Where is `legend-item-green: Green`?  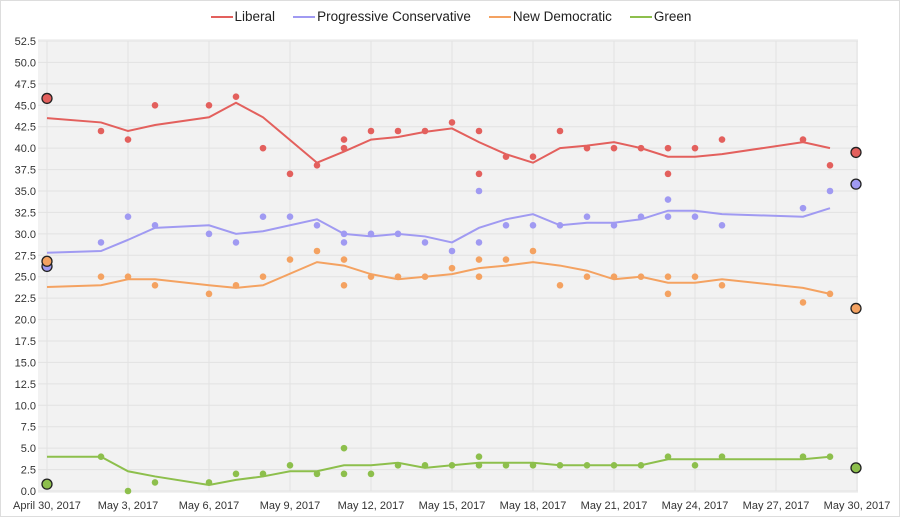 legend-item-green: Green is located at coordinates (660, 16).